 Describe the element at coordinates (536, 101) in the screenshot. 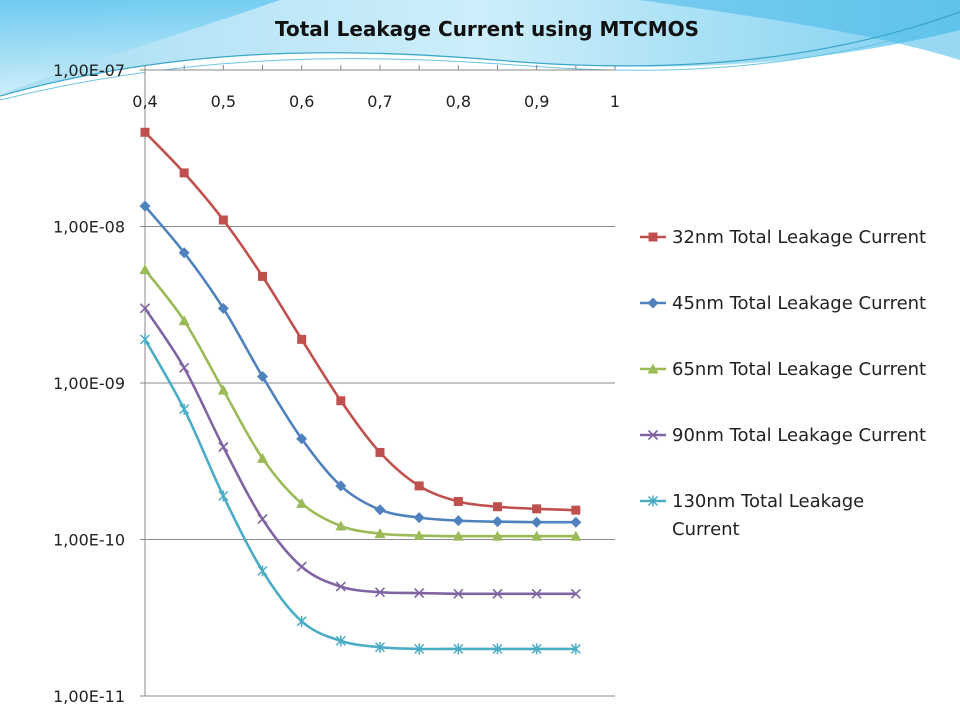

I see `x-tick-label: 0,9` at that location.